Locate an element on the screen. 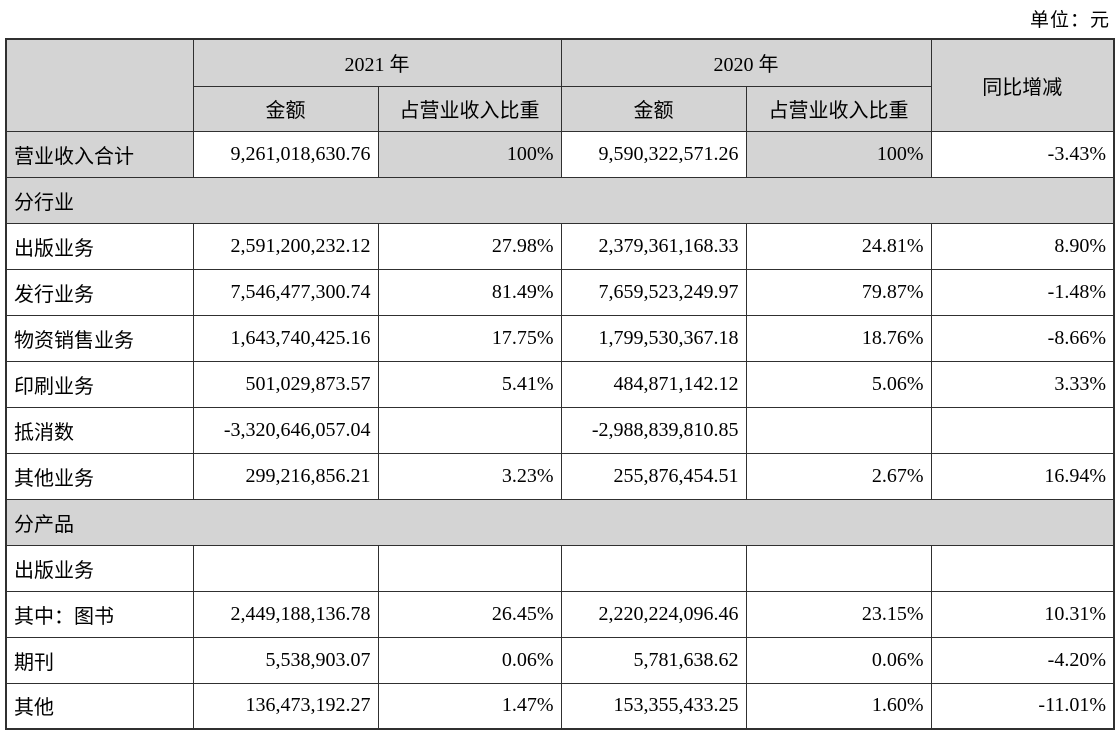 The height and width of the screenshot is (734, 1120). share-2021: 100% is located at coordinates (469, 154).